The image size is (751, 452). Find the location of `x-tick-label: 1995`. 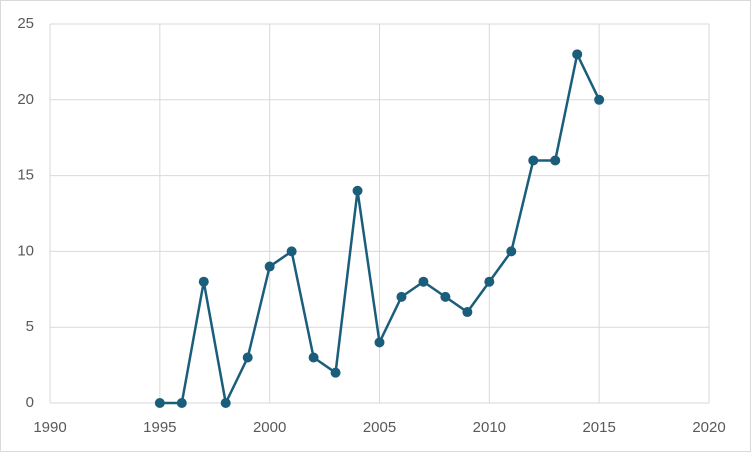

x-tick-label: 1995 is located at coordinates (159, 427).